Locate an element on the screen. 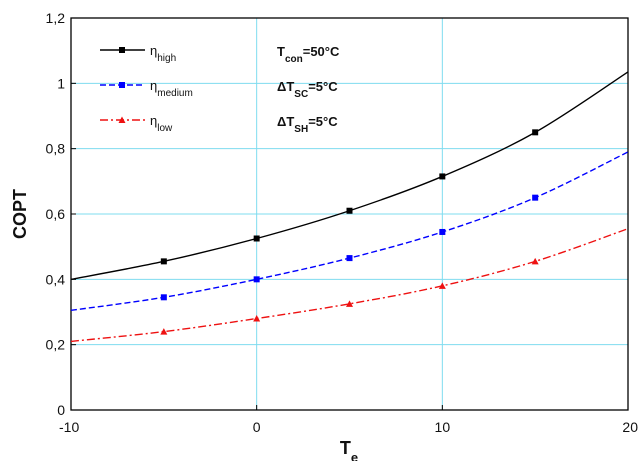 Image resolution: width=640 pixels, height=461 pixels. annotation-0: Tcon=50°C is located at coordinates (308, 54).